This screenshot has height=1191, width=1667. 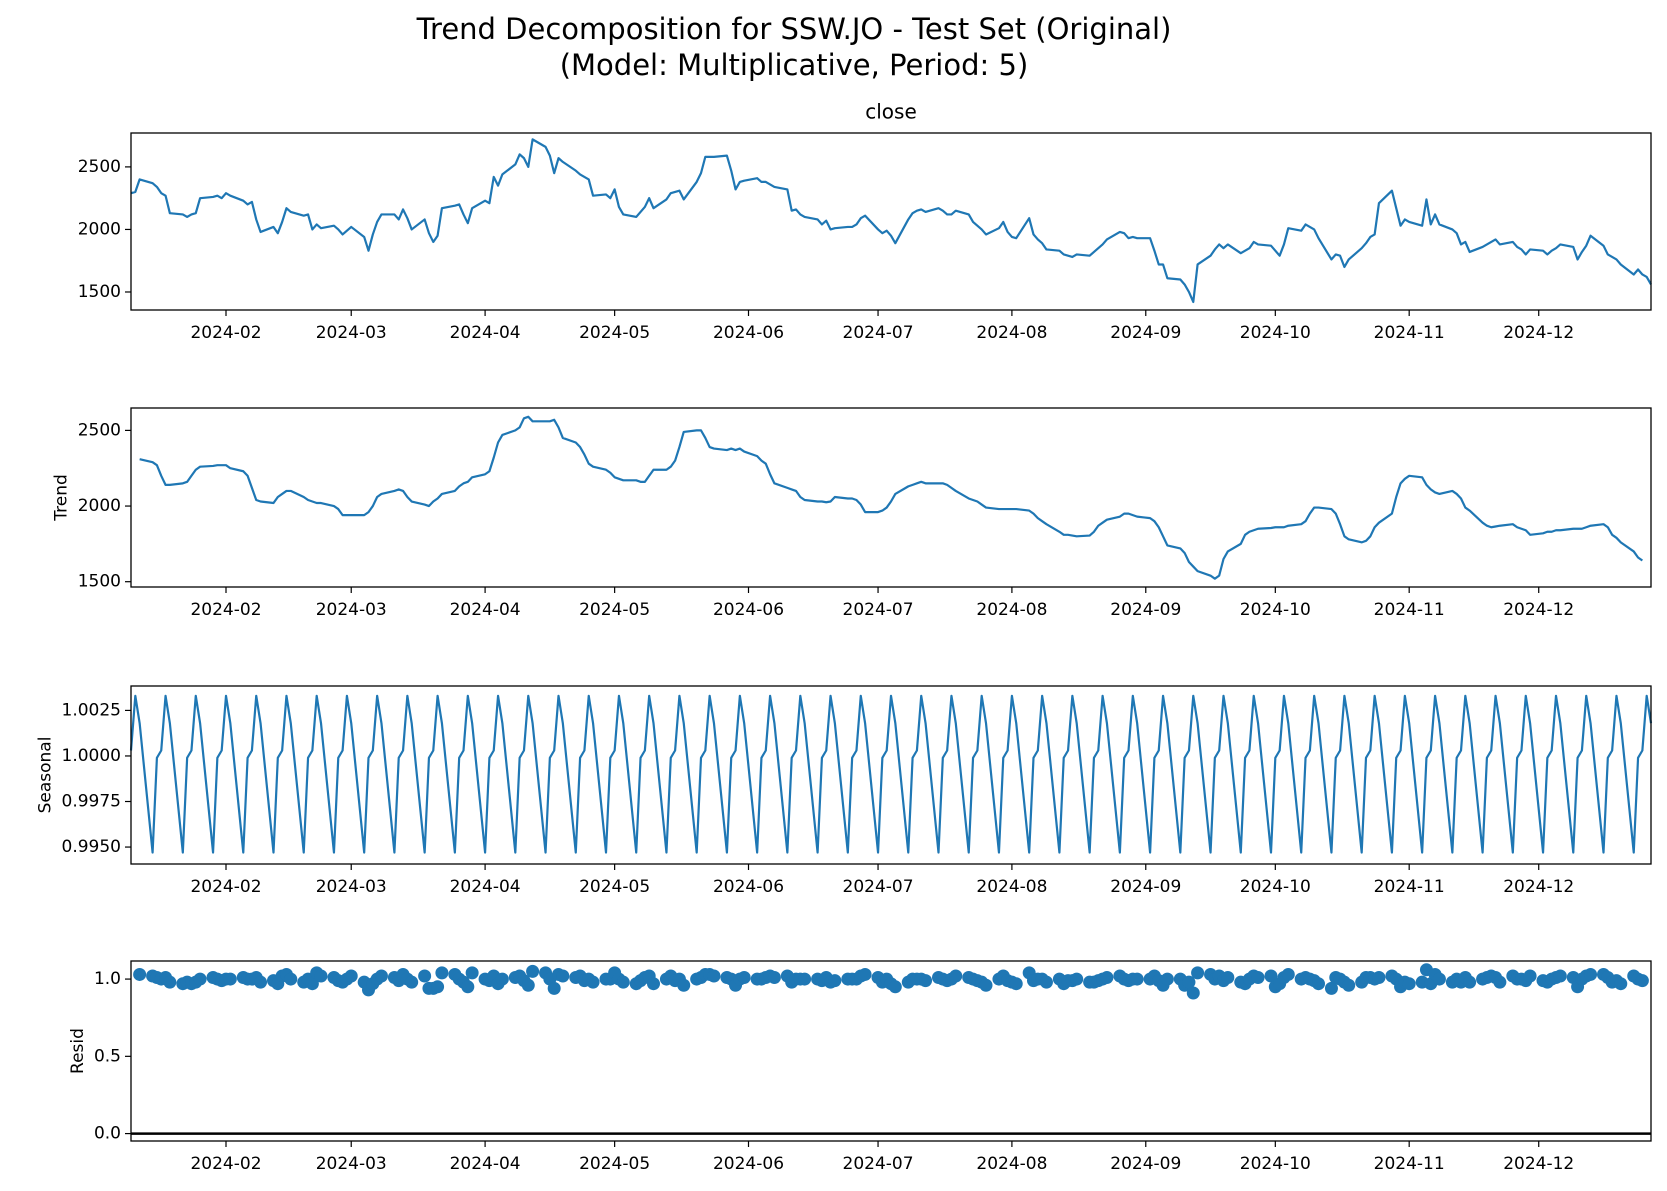 What do you see at coordinates (78, 1051) in the screenshot?
I see `y-axis-label: Resid` at bounding box center [78, 1051].